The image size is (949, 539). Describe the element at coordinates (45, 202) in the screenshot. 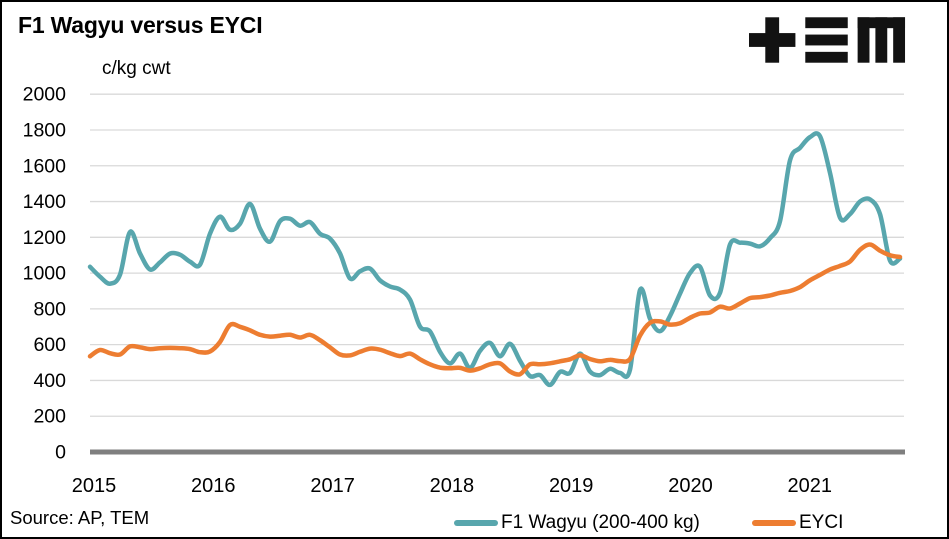

I see `y-axis-tick-label: 1400` at that location.